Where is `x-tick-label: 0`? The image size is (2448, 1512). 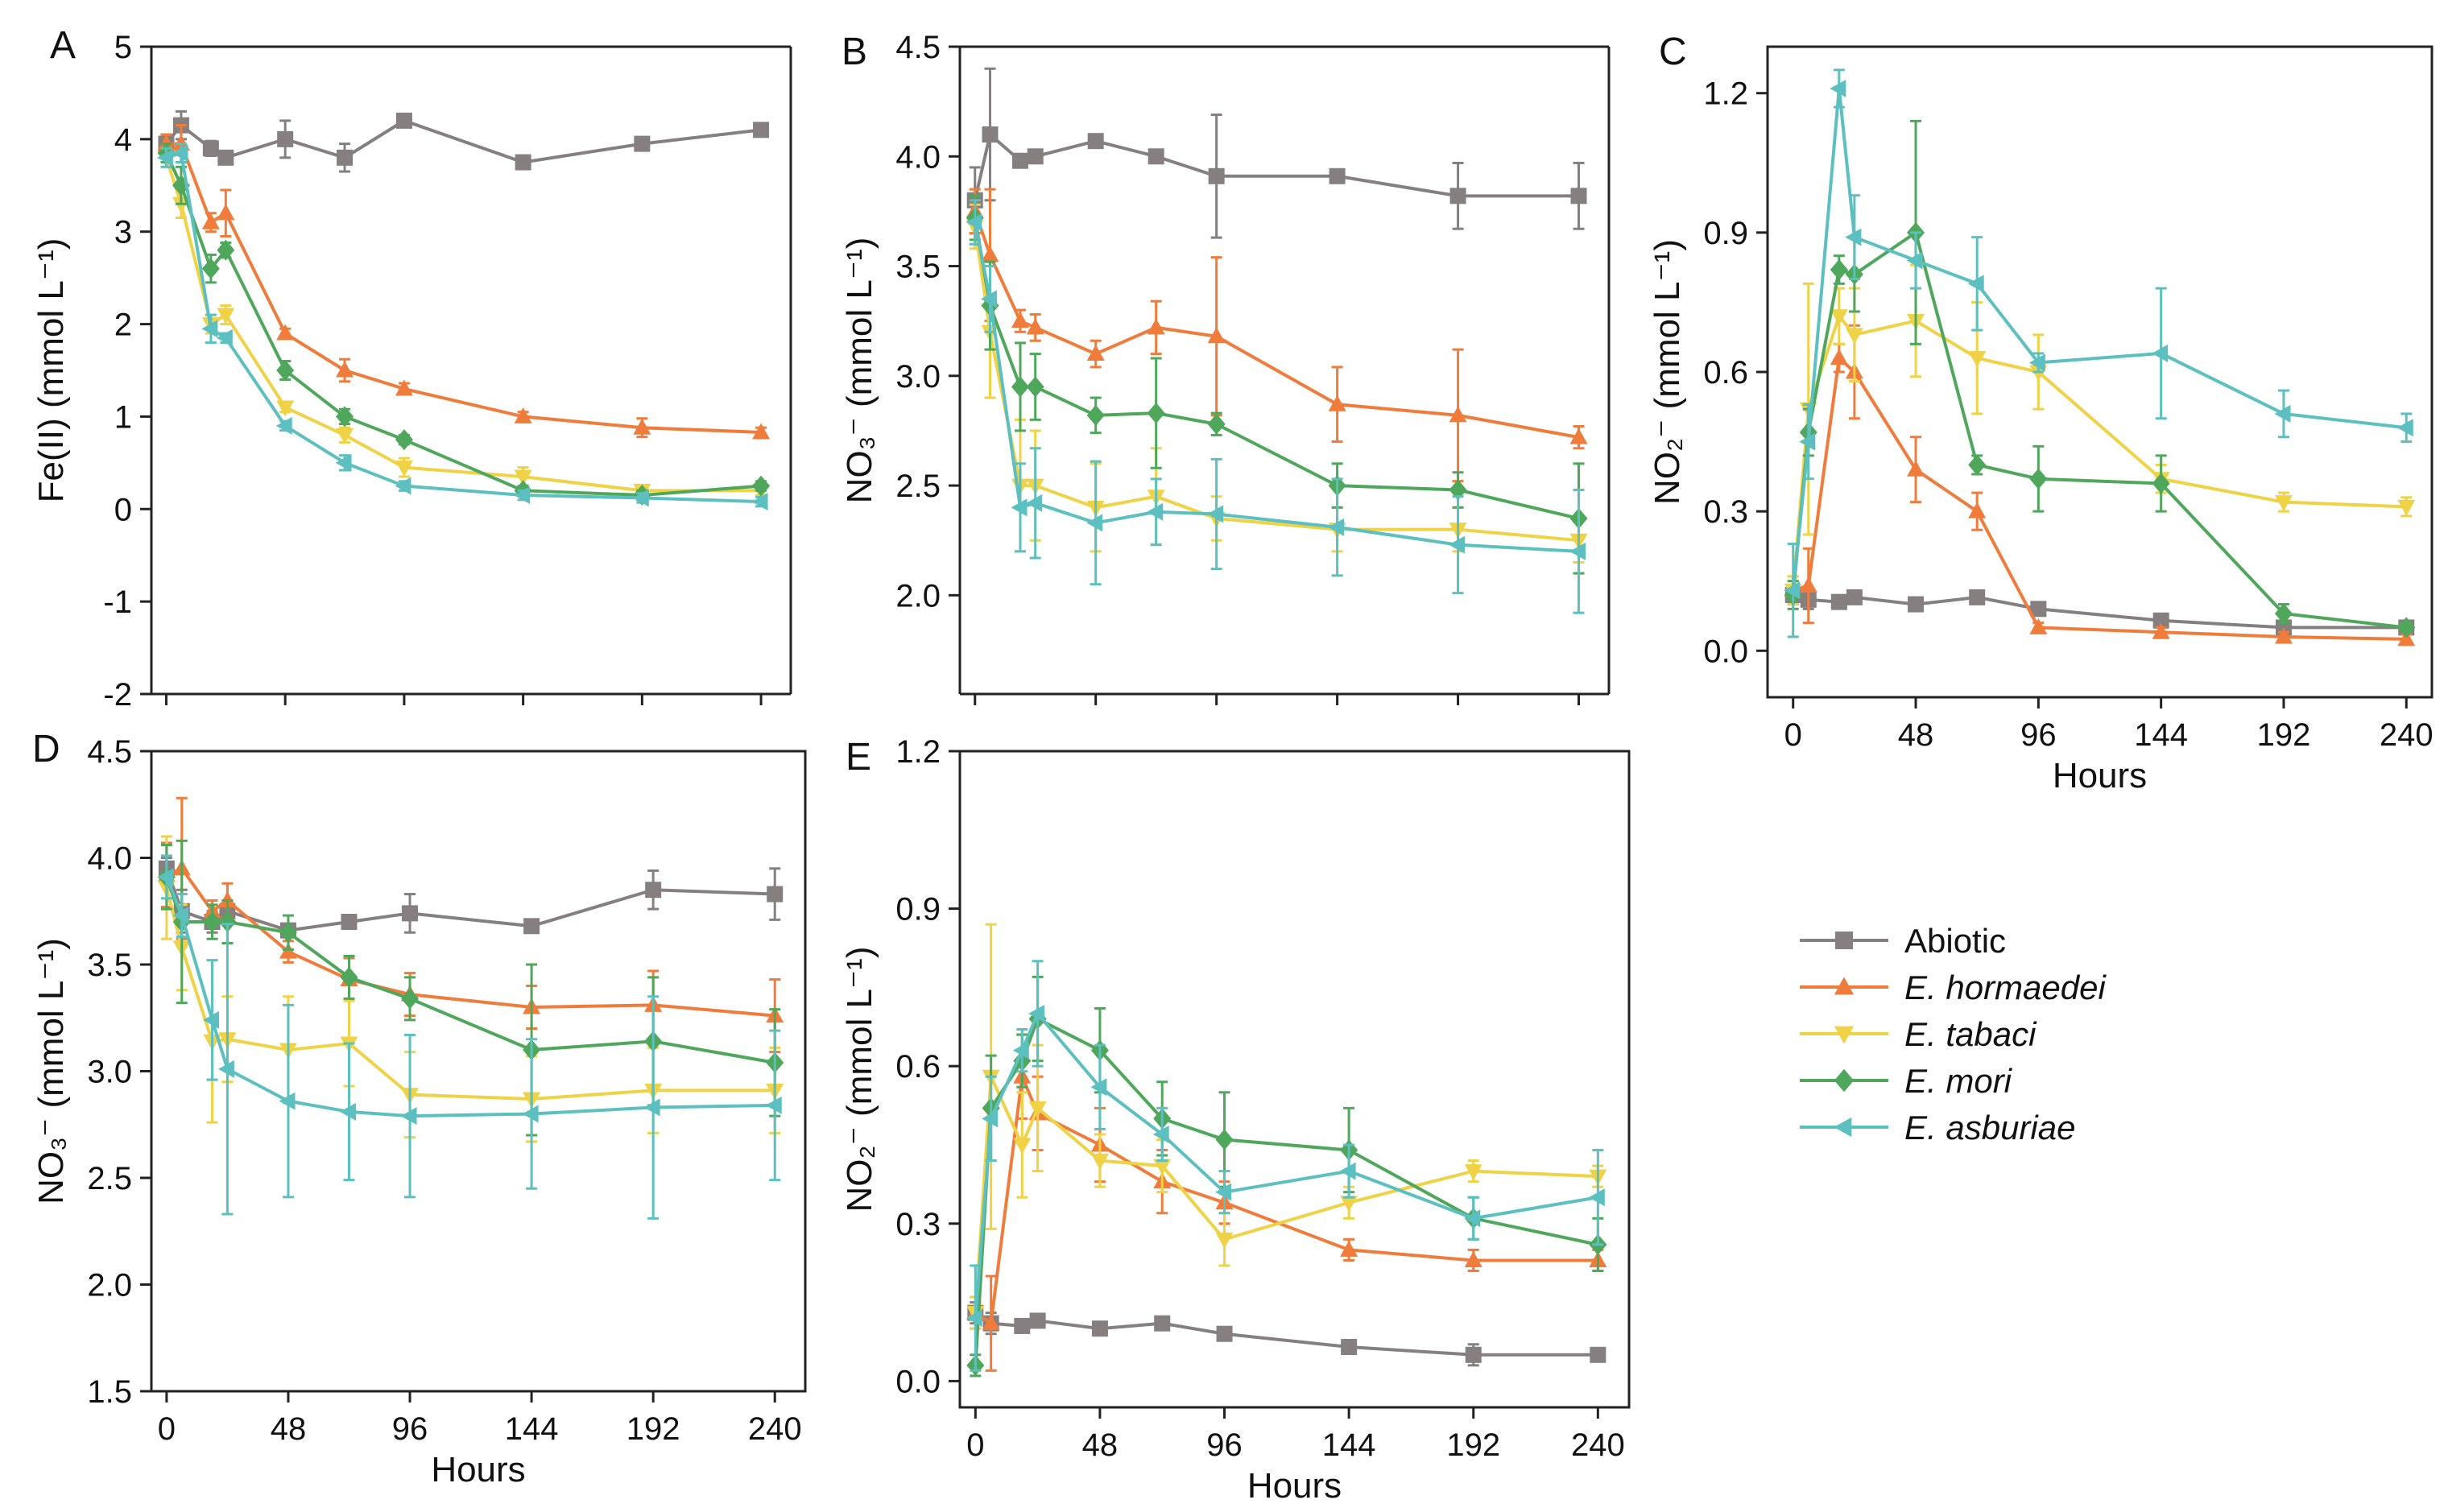 x-tick-label: 0 is located at coordinates (1793, 735).